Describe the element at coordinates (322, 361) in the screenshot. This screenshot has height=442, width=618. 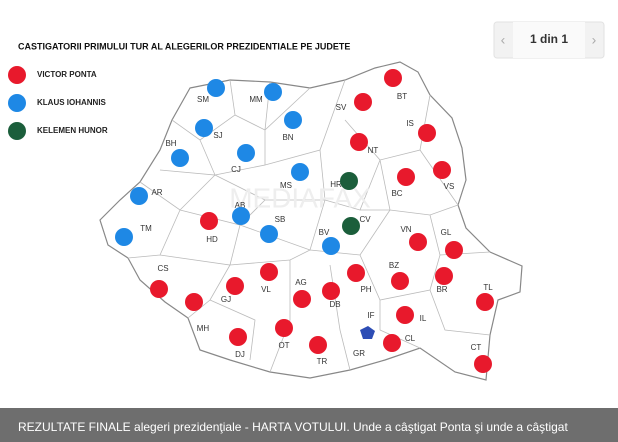
I see `county-label: TR` at that location.